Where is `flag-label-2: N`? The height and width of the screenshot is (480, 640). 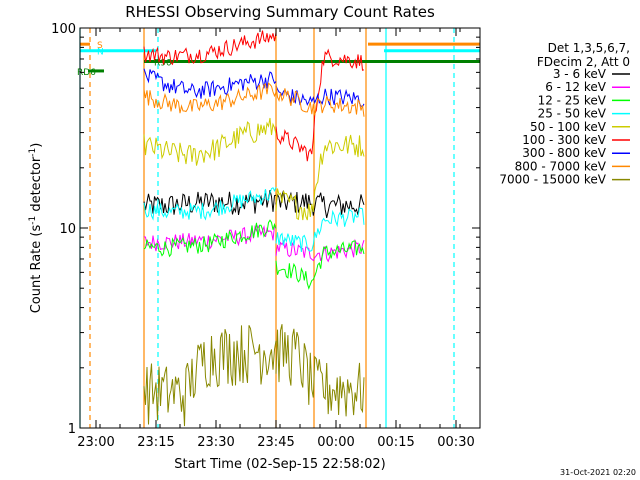 flag-label-2: N is located at coordinates (100, 53).